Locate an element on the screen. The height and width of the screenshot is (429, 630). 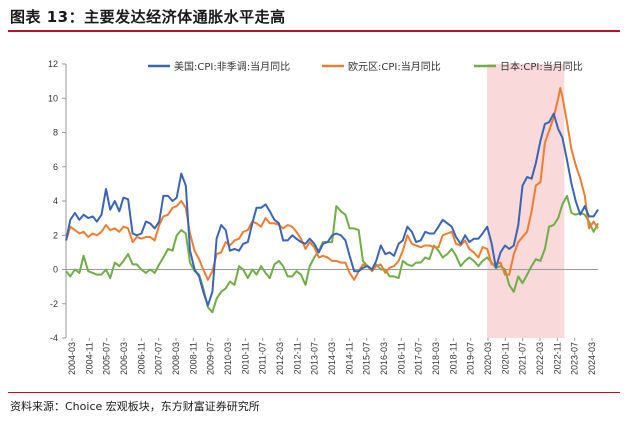
x-tick-label: 2014-11 is located at coordinates (349, 358).